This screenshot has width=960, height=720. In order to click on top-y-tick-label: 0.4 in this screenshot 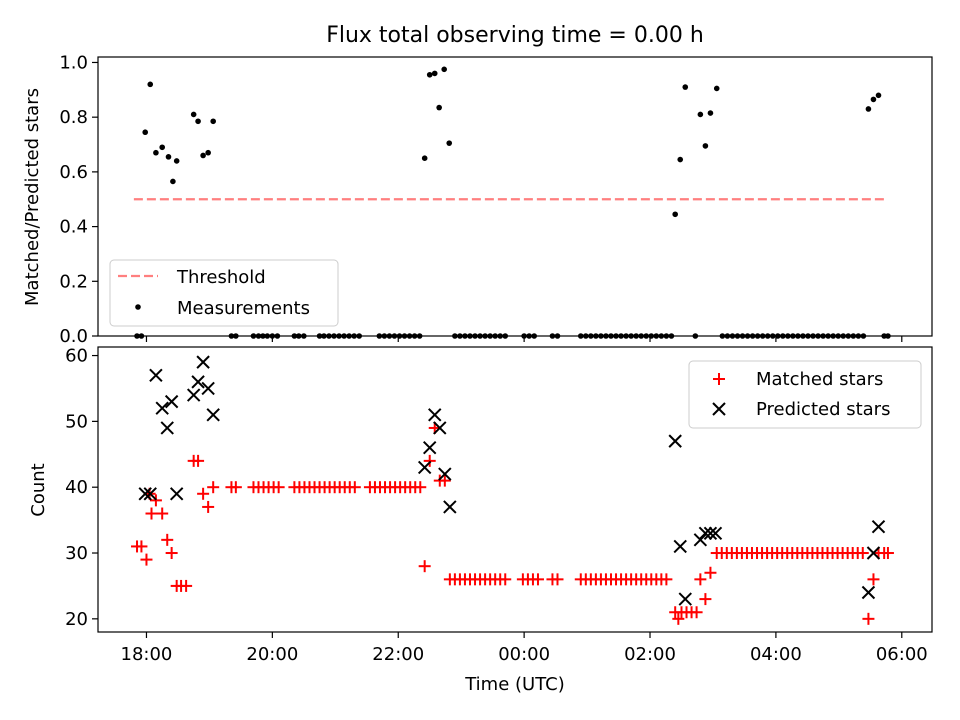, I will do `click(73, 227)`.